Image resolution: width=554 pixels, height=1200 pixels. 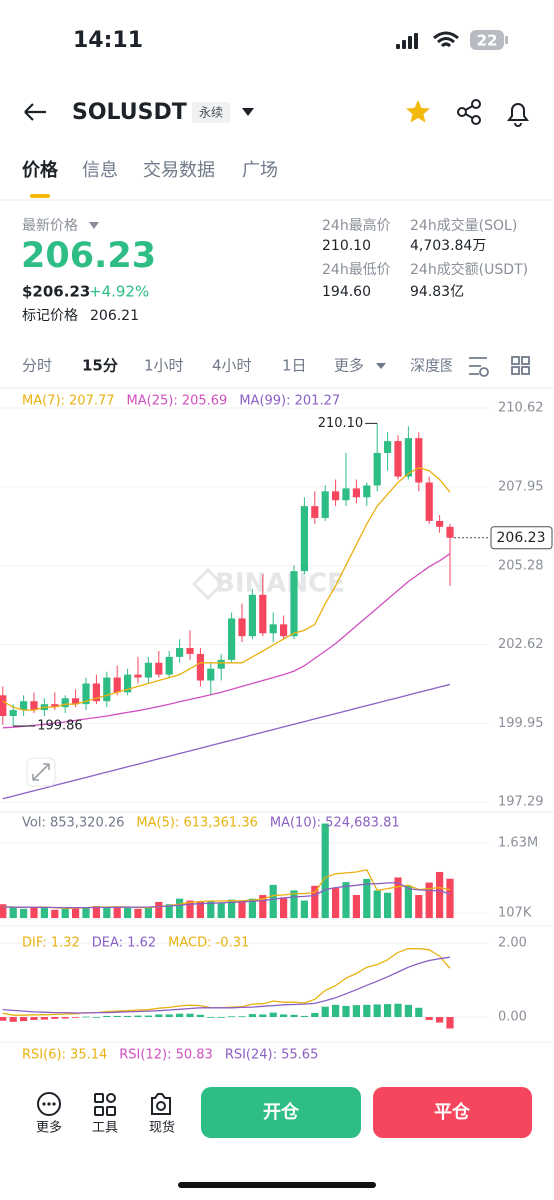 What do you see at coordinates (479, 367) in the screenshot?
I see `indicator-settings` at bounding box center [479, 367].